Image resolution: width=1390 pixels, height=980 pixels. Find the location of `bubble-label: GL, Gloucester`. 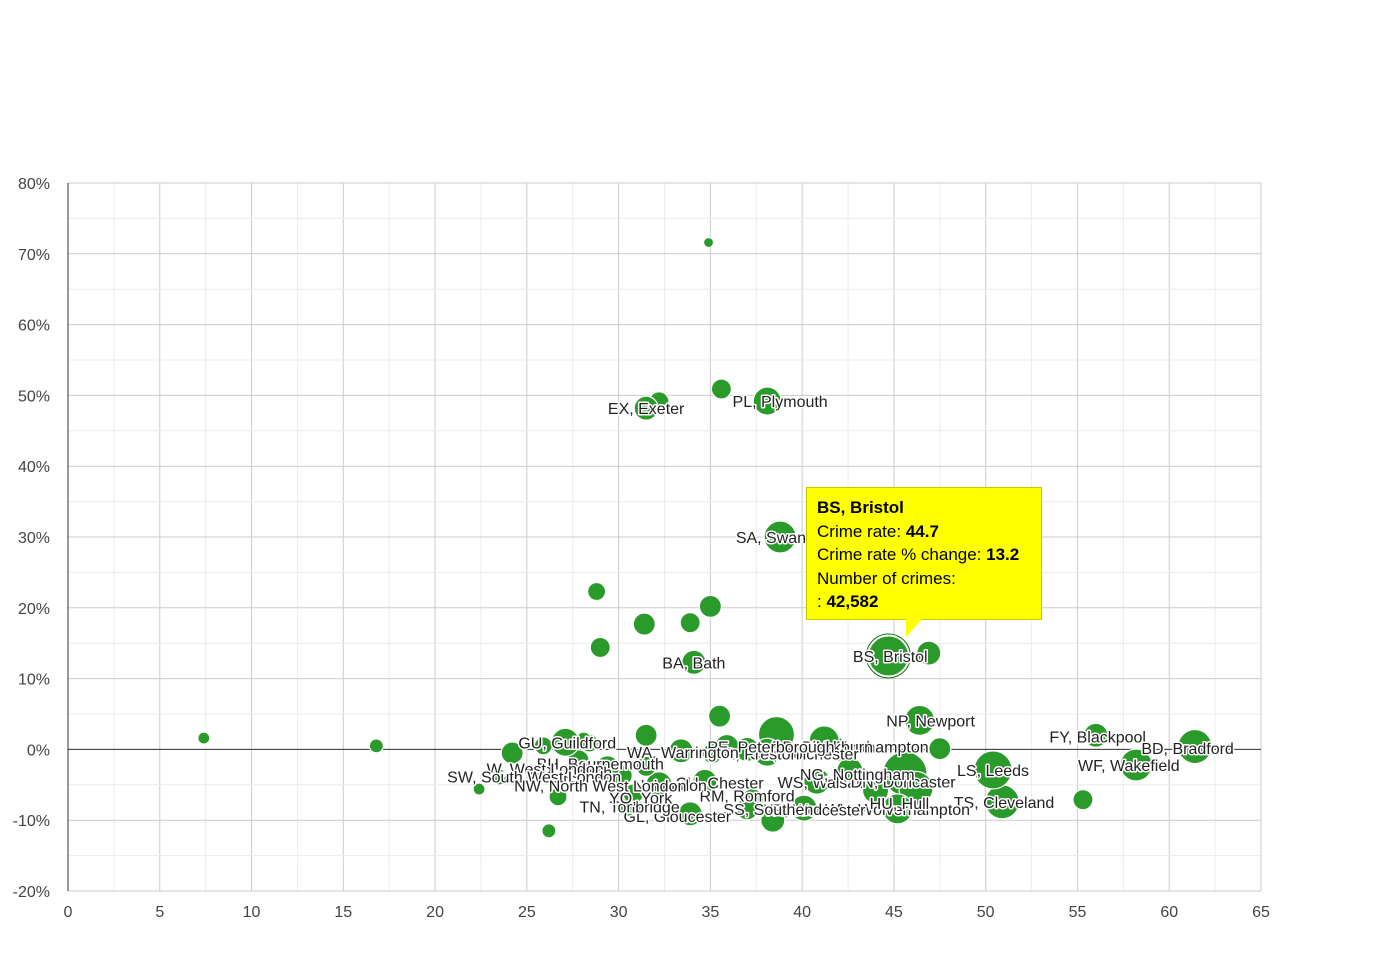

bubble-label: GL, Gloucester is located at coordinates (678, 817).